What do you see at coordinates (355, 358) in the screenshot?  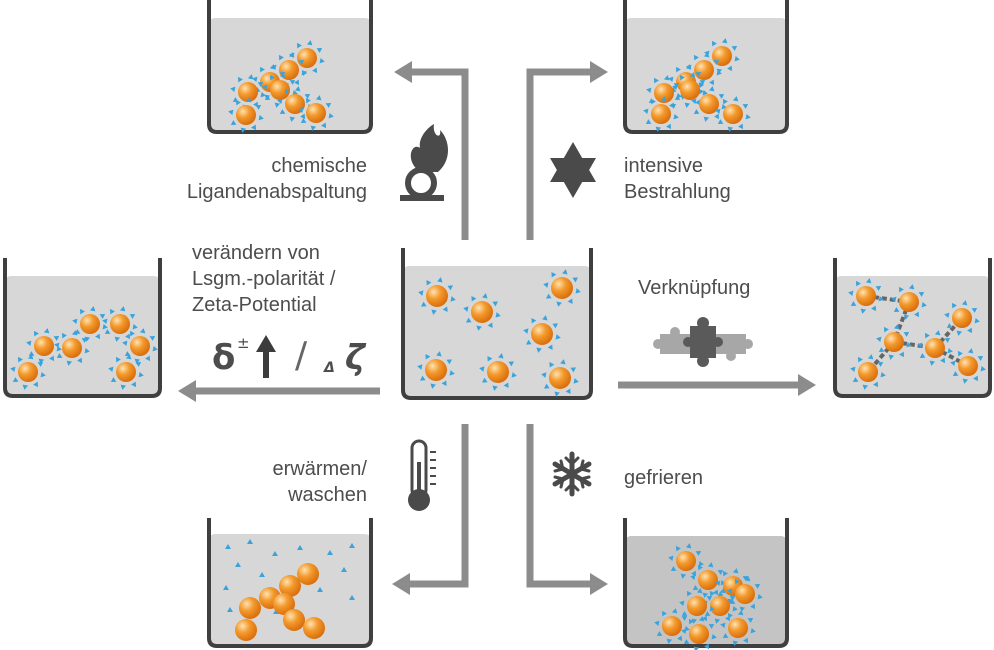 I see `formula-zeta: ζ` at bounding box center [355, 358].